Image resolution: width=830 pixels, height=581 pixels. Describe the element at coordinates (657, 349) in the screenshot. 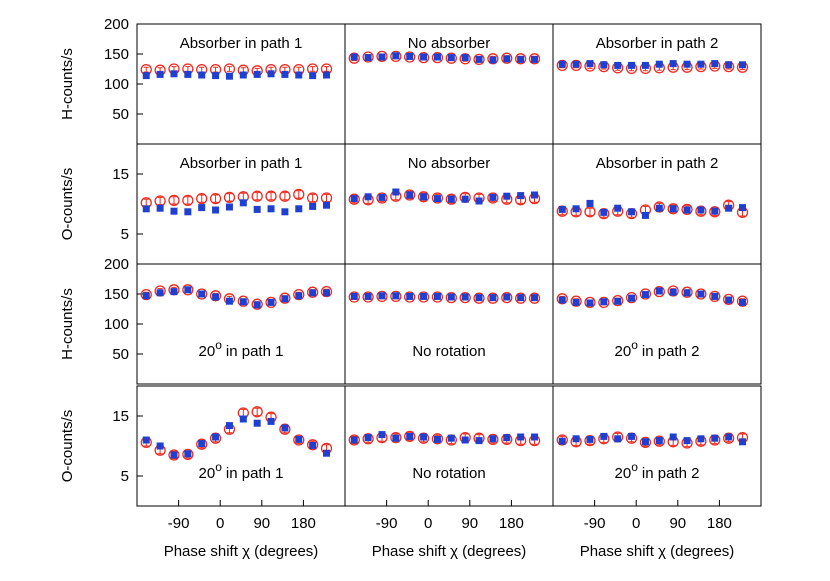

I see `panel-label: 20o in path 2` at that location.